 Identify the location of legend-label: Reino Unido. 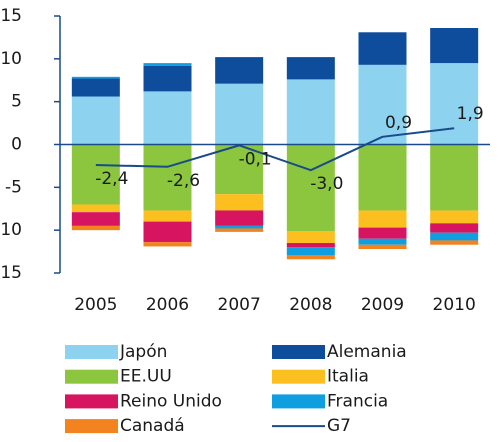
(171, 401).